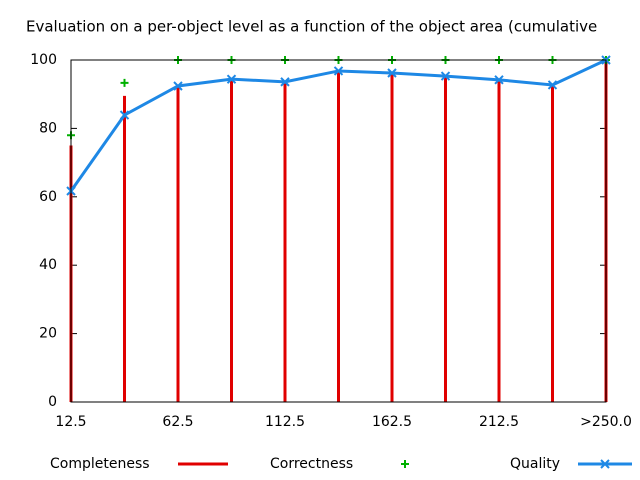 The width and height of the screenshot is (640, 480). What do you see at coordinates (285, 422) in the screenshot?
I see `x-tick-label: 112.5` at bounding box center [285, 422].